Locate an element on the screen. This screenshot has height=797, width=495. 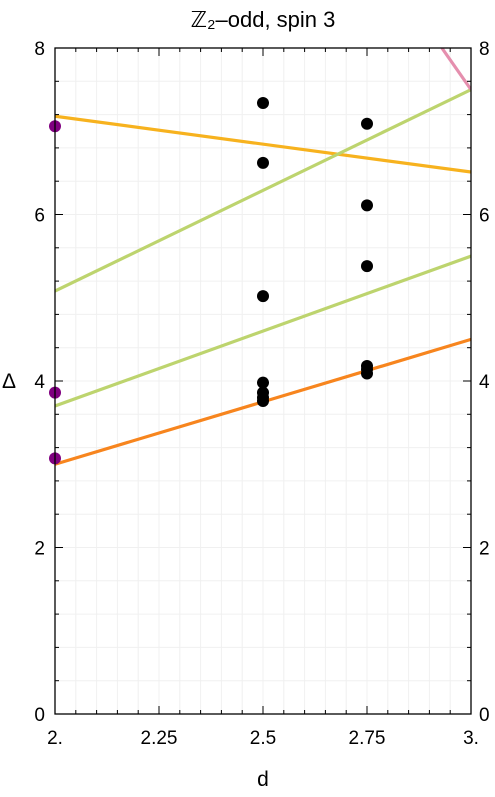
y-axis-label: Δ is located at coordinates (9, 381).